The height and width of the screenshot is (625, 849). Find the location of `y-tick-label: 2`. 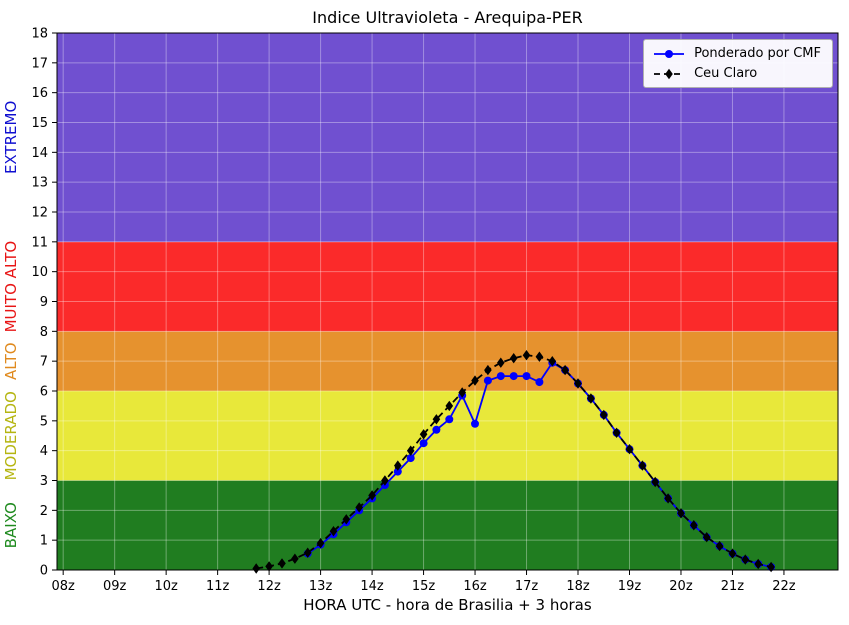

y-tick-label: 2 is located at coordinates (44, 511).